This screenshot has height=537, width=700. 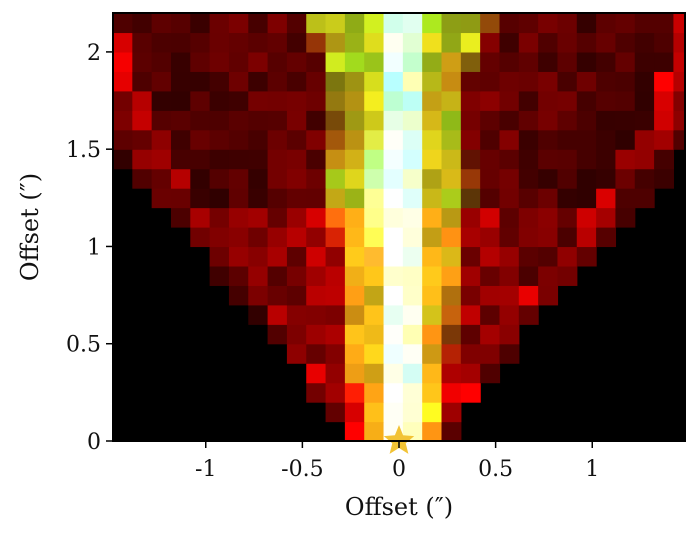 I want to click on marker-layer, so click(x=399, y=439).